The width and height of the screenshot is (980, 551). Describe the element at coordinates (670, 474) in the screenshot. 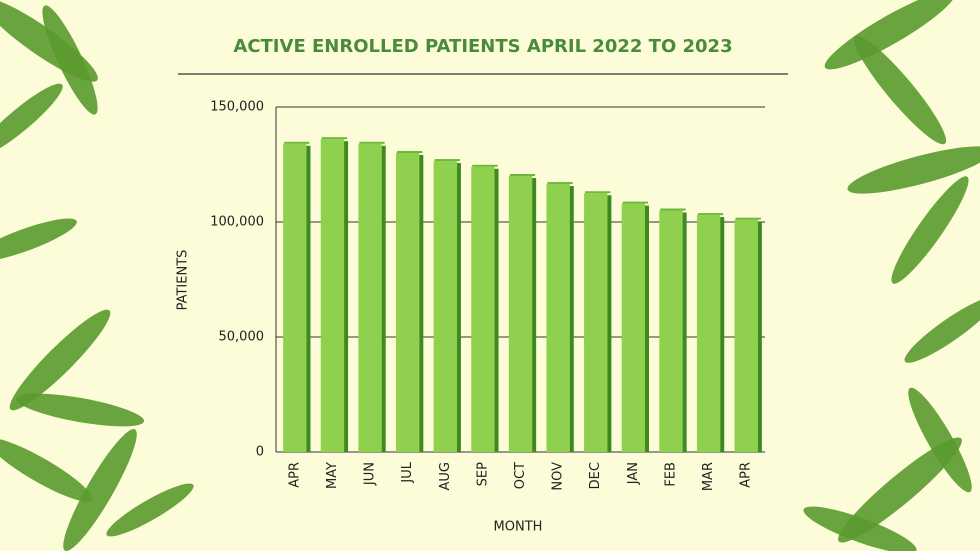

I see `x-tick-label: FEB` at that location.